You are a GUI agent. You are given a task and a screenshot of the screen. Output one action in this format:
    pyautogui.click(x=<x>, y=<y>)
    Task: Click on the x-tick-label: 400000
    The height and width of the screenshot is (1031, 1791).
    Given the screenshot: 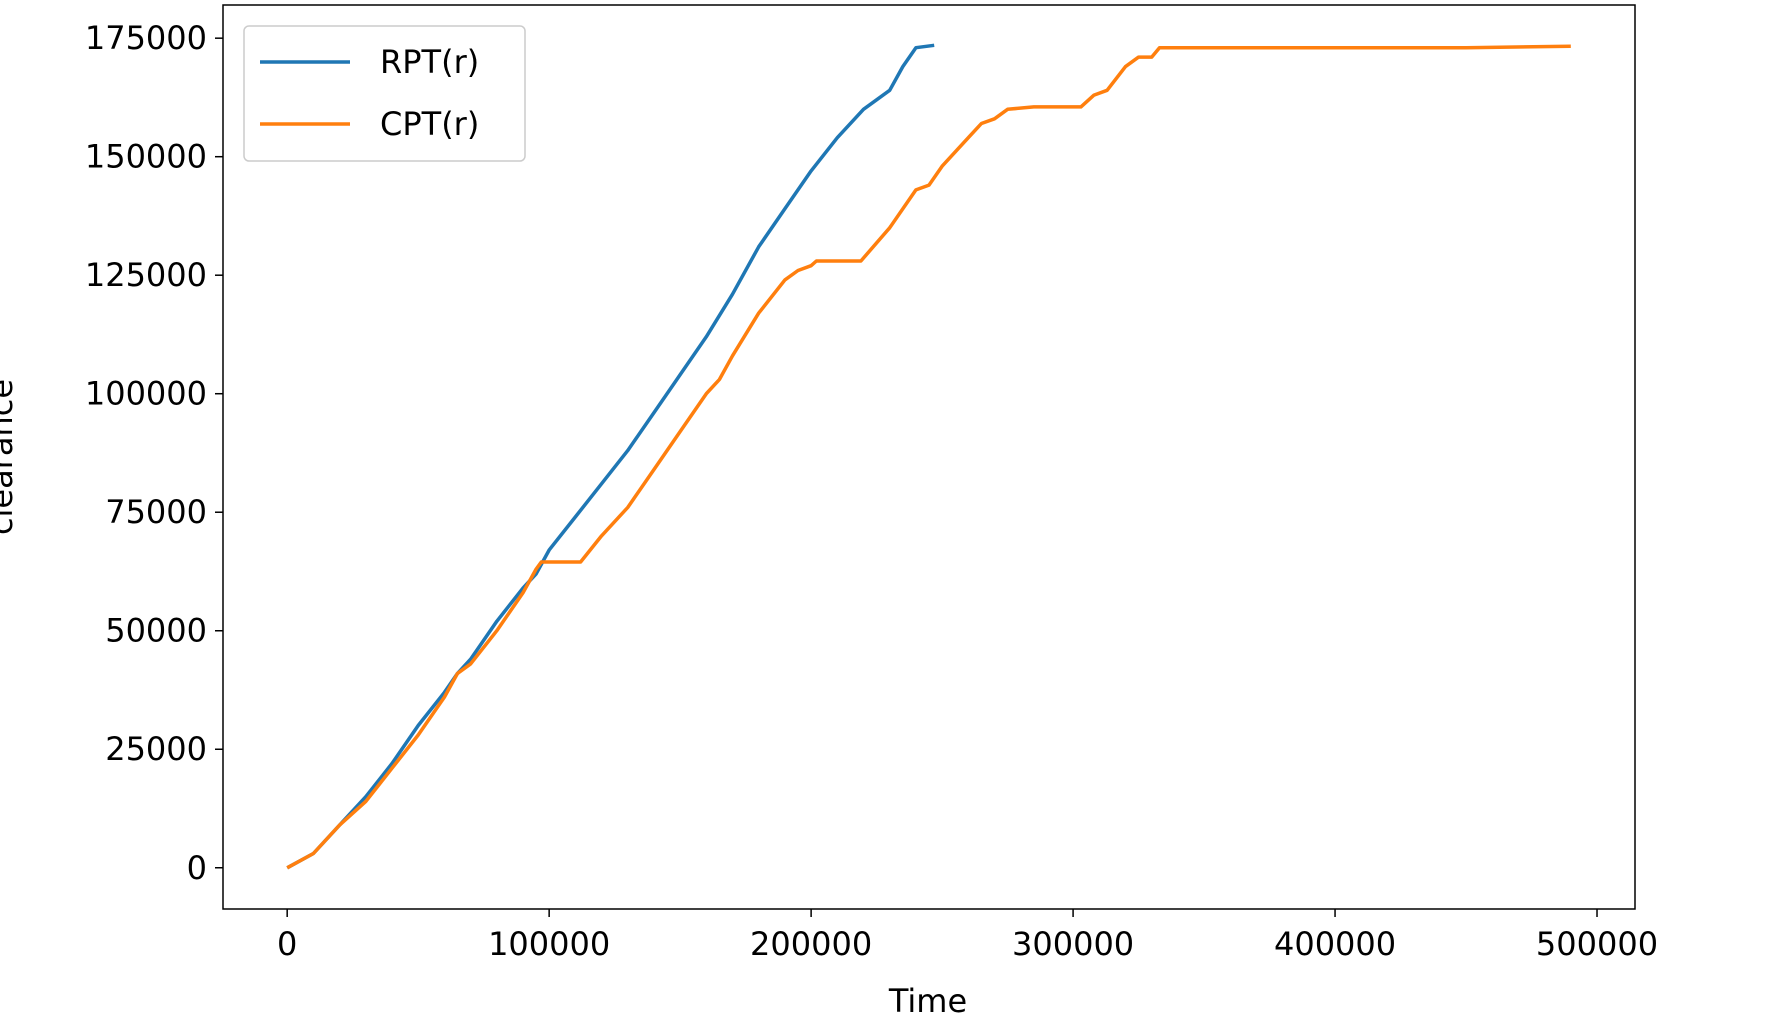 What is the action you would take?
    pyautogui.click(x=1335, y=944)
    